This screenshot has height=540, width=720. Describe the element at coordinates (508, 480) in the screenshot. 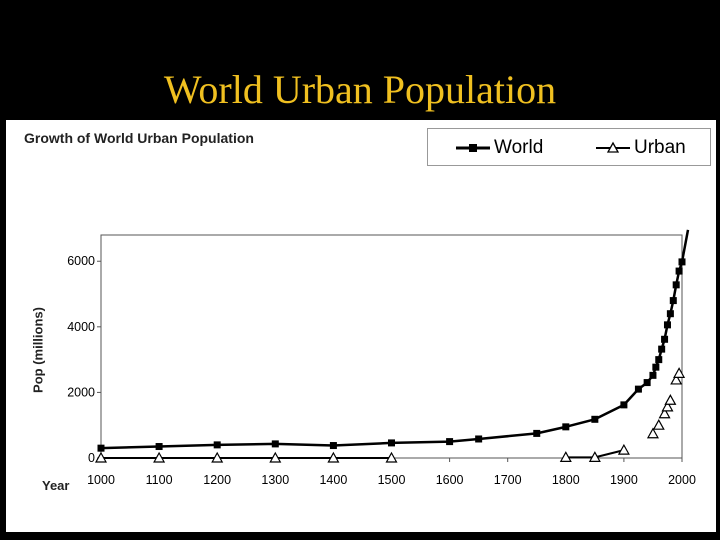

I see `x-tick-label: 1700` at that location.